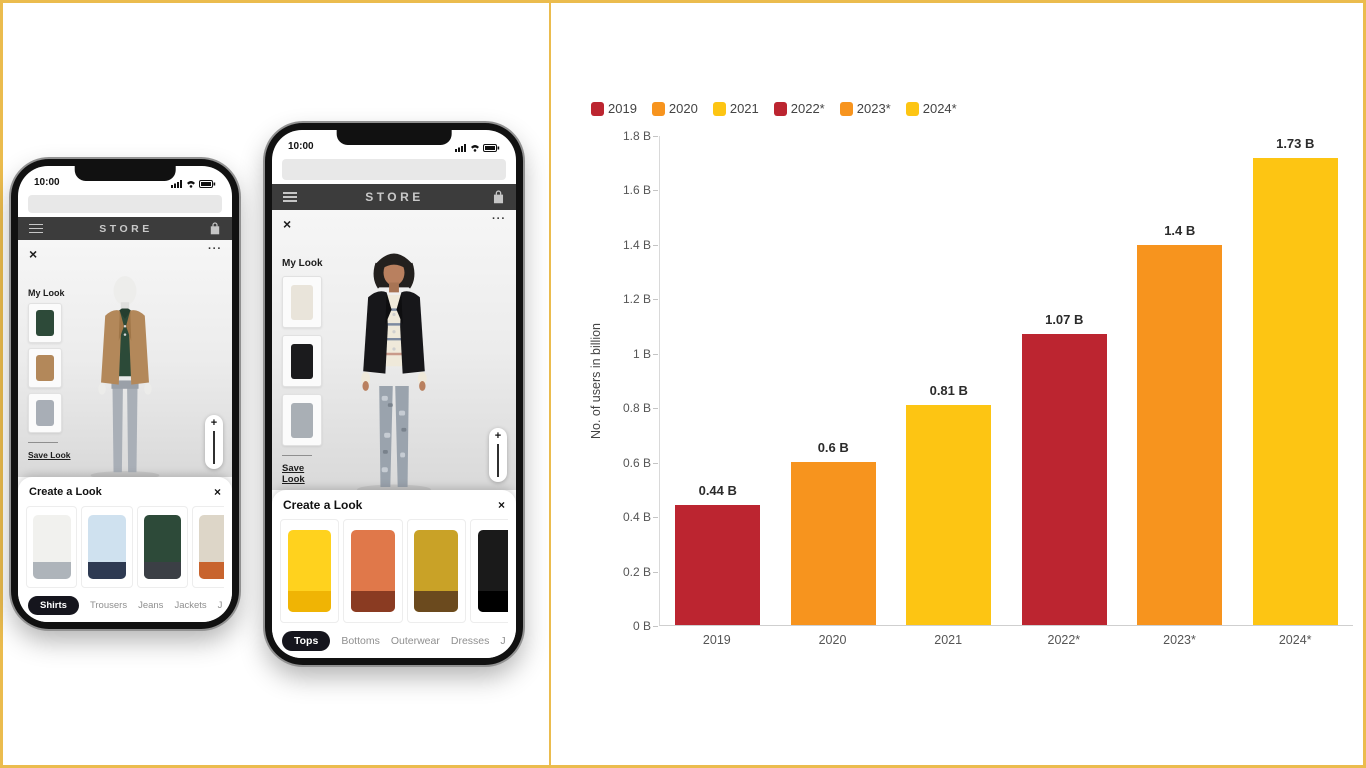  I want to click on legend-label: 2020, so click(683, 108).